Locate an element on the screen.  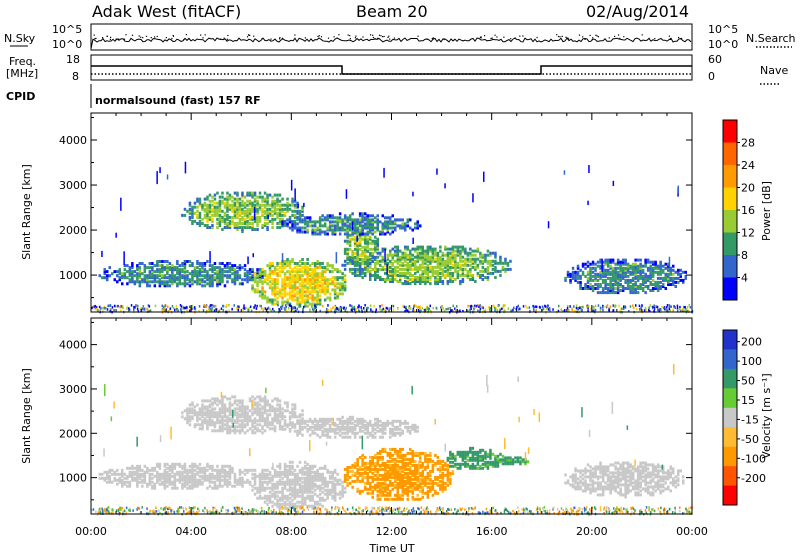
noise-trace is located at coordinates (391, 41).